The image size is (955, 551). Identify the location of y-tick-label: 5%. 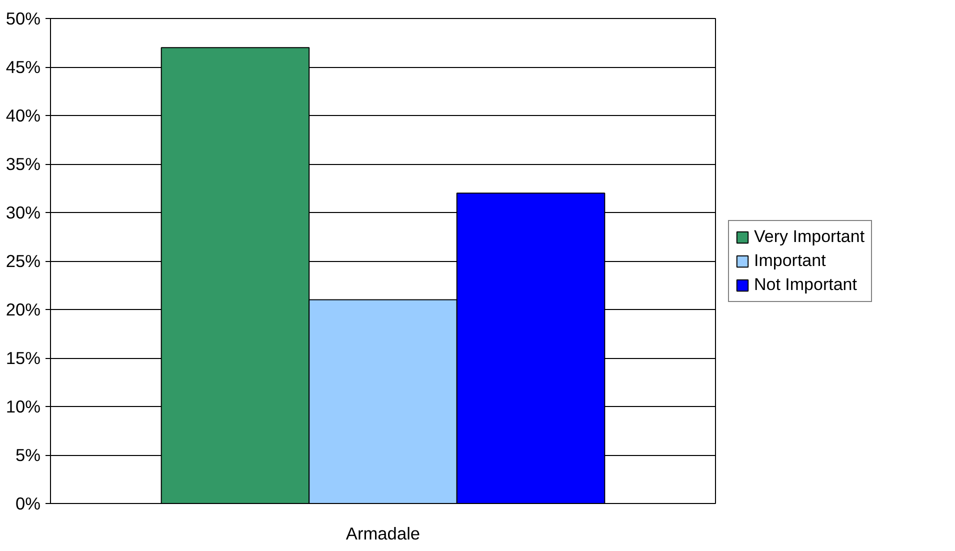
(27, 455).